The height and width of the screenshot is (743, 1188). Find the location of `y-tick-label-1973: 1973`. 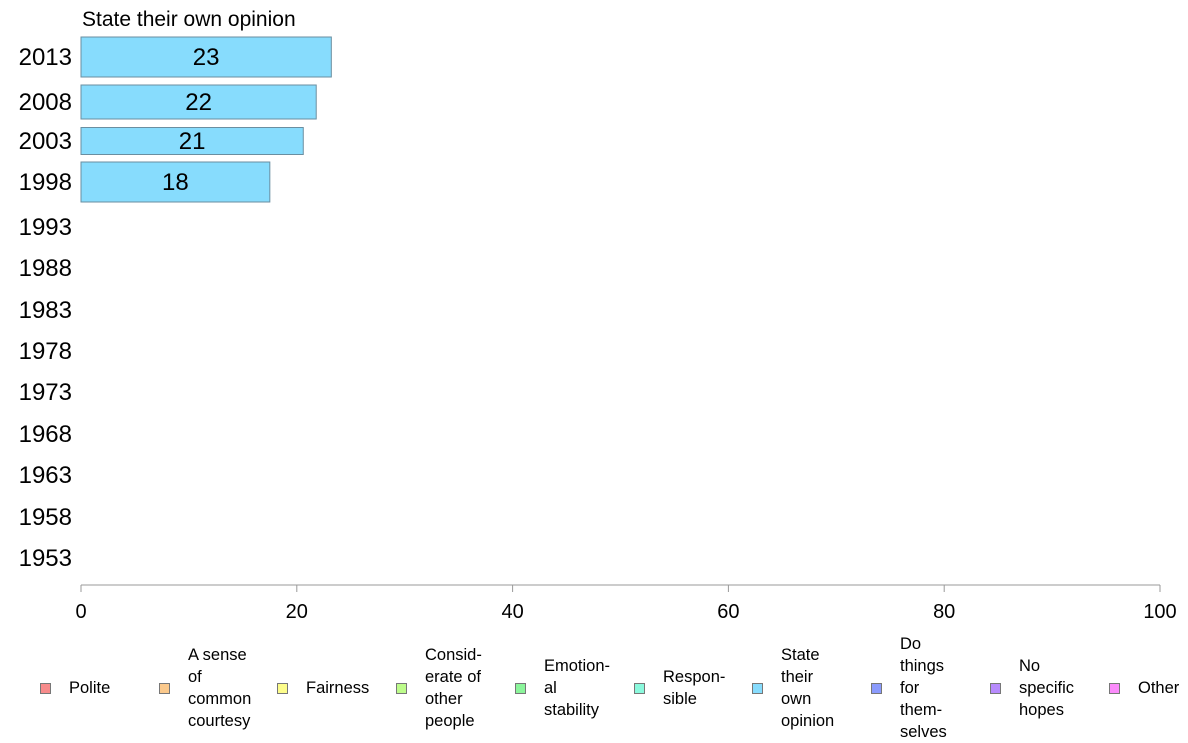

y-tick-label-1973: 1973 is located at coordinates (45, 392).